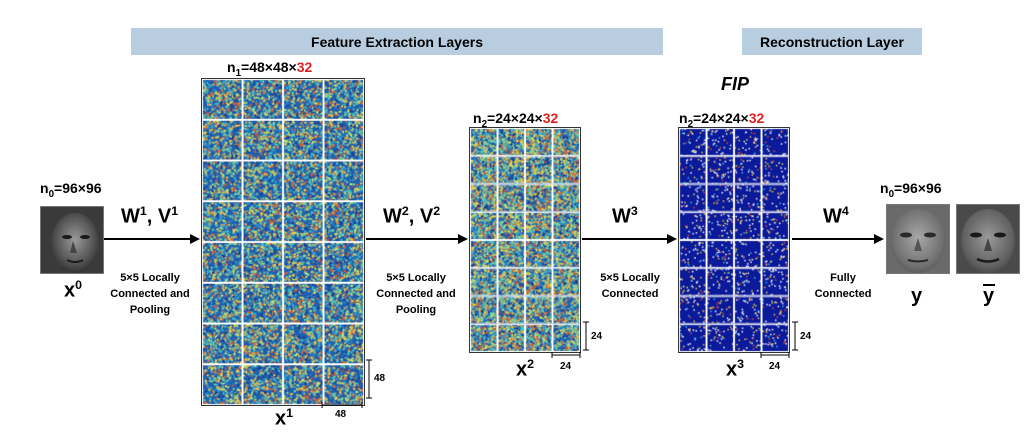  What do you see at coordinates (836, 216) in the screenshot?
I see `weight-w4: W4` at bounding box center [836, 216].